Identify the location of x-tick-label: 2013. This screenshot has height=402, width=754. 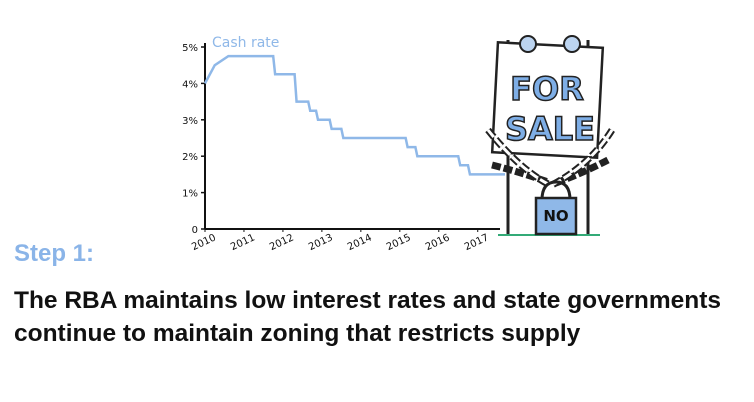
(321, 242).